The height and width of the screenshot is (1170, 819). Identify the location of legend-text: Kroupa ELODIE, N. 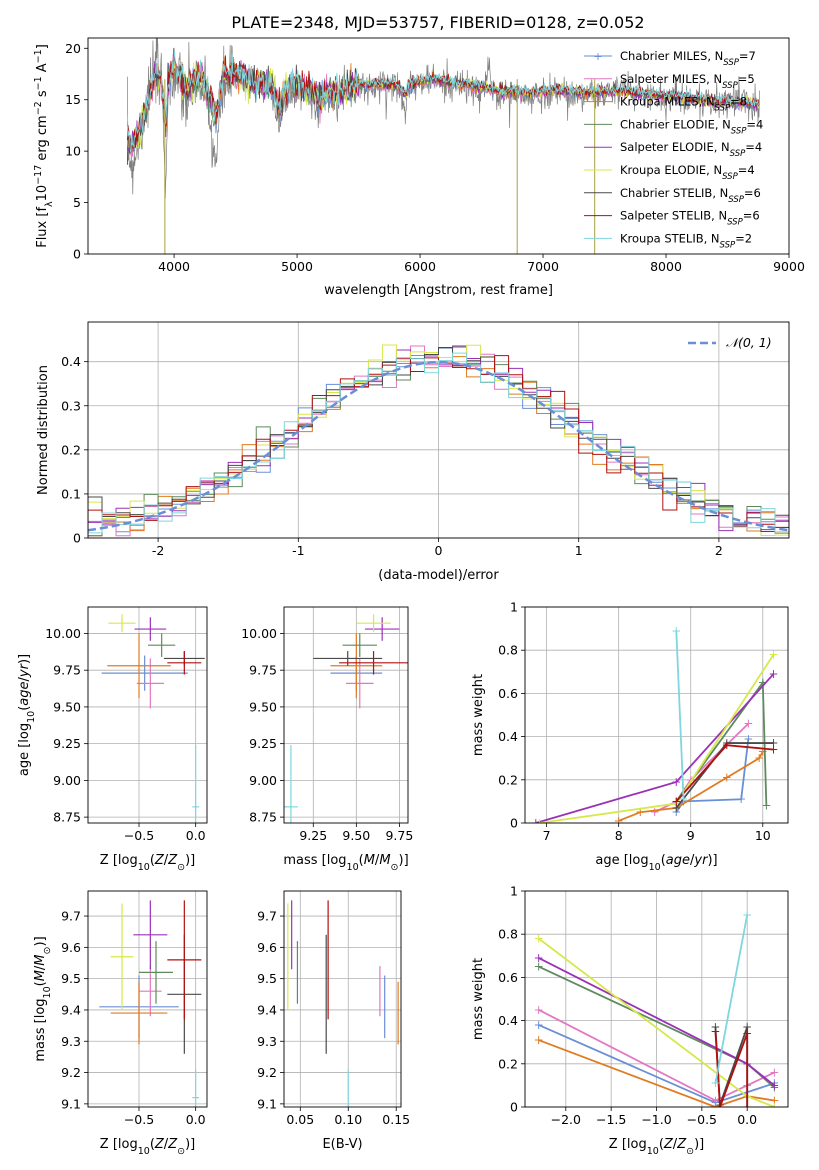
(671, 170).